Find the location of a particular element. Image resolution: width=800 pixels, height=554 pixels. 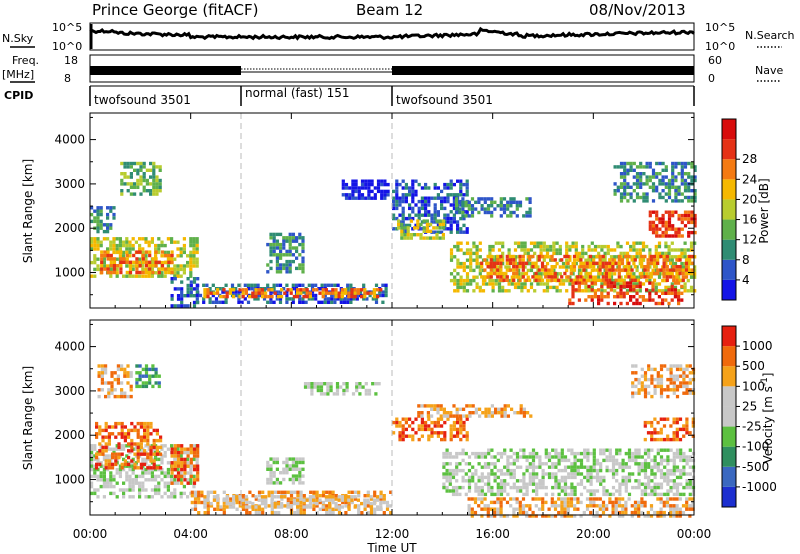

cell-r16 is located at coordinates (695, 215).